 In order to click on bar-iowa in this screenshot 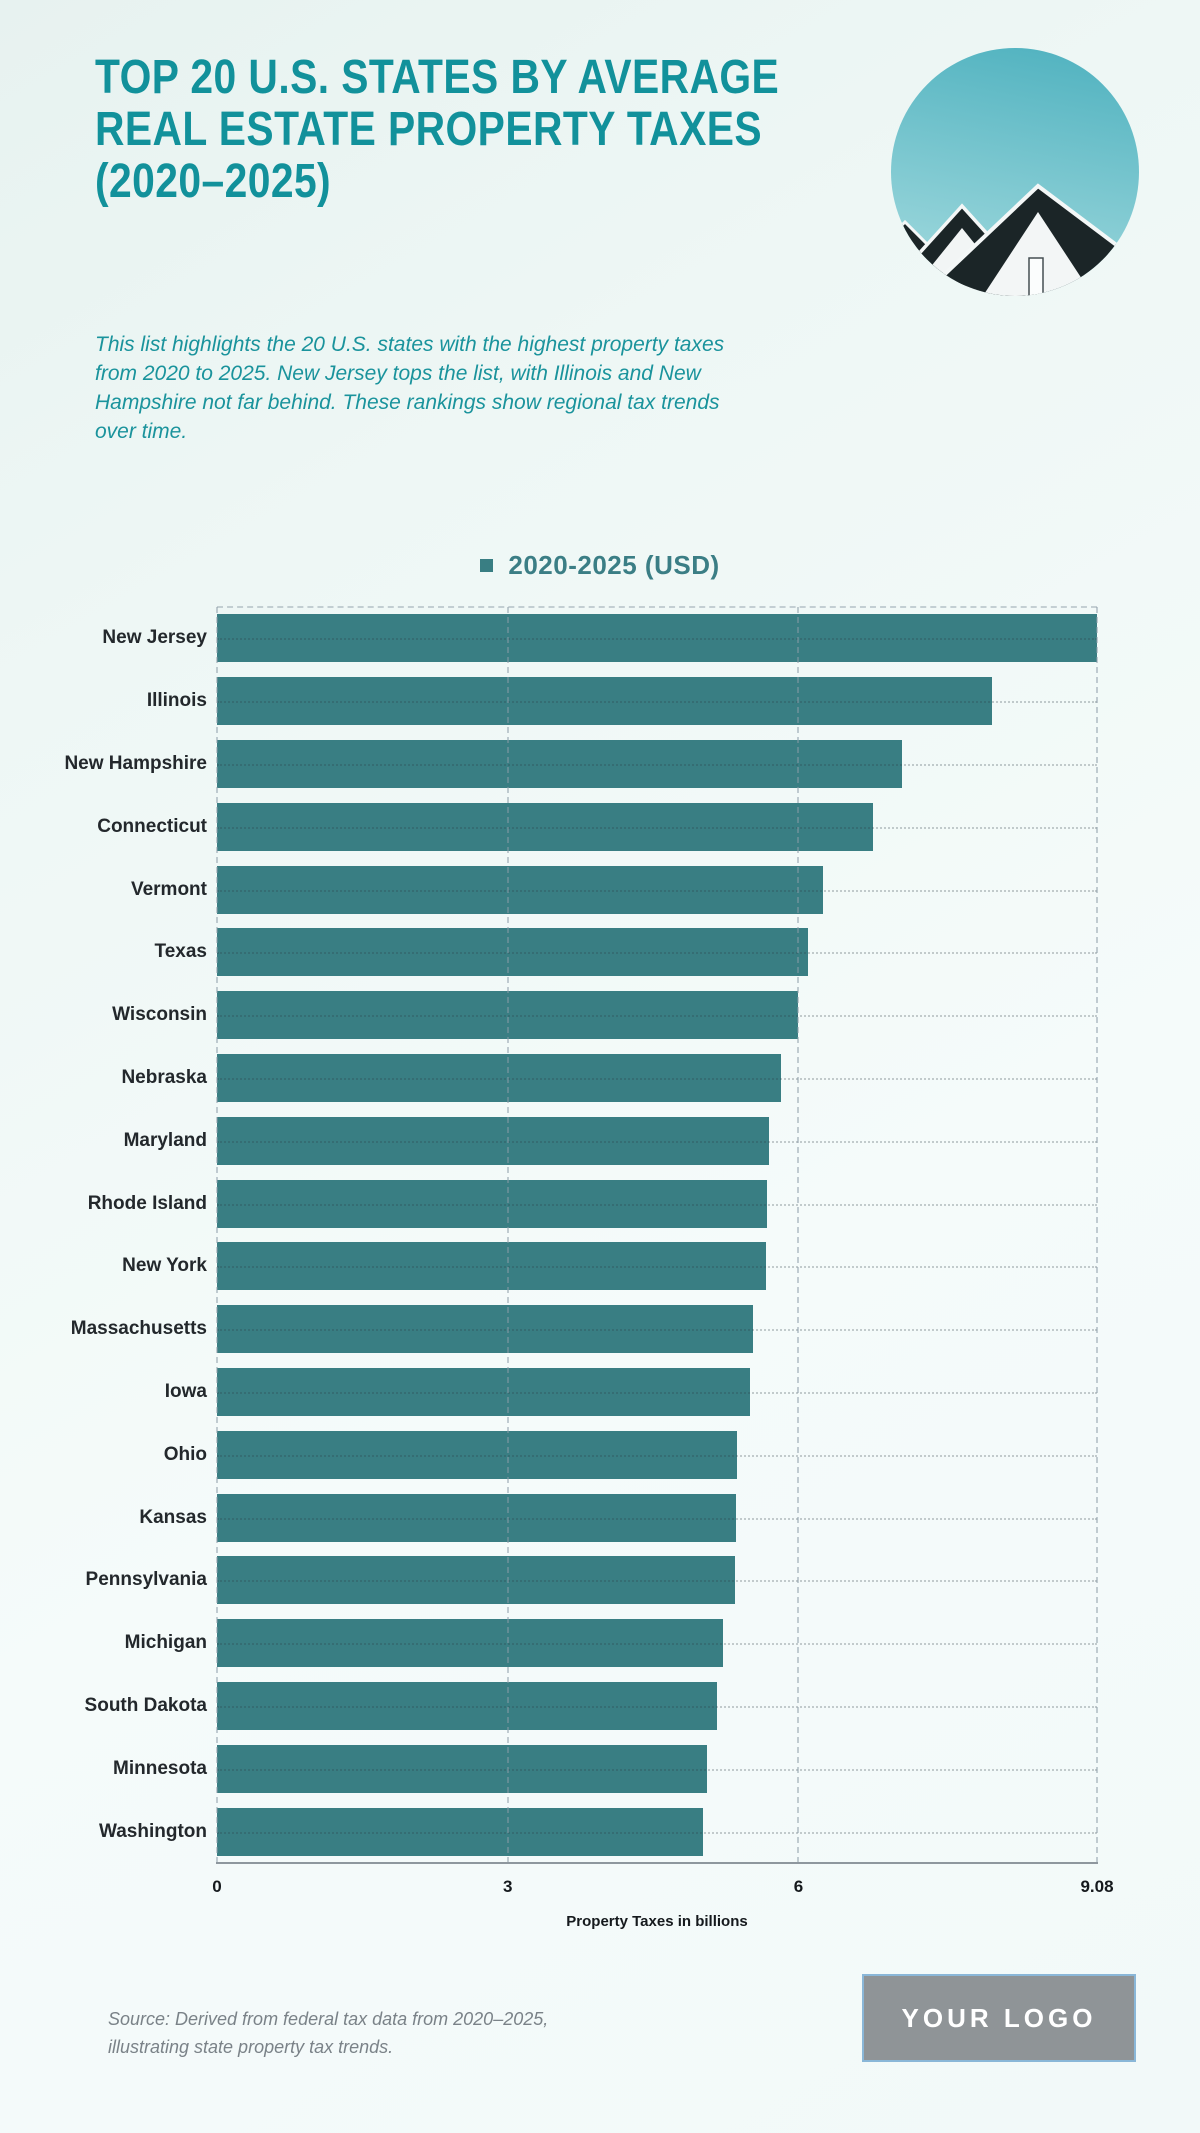, I will do `click(484, 1391)`.